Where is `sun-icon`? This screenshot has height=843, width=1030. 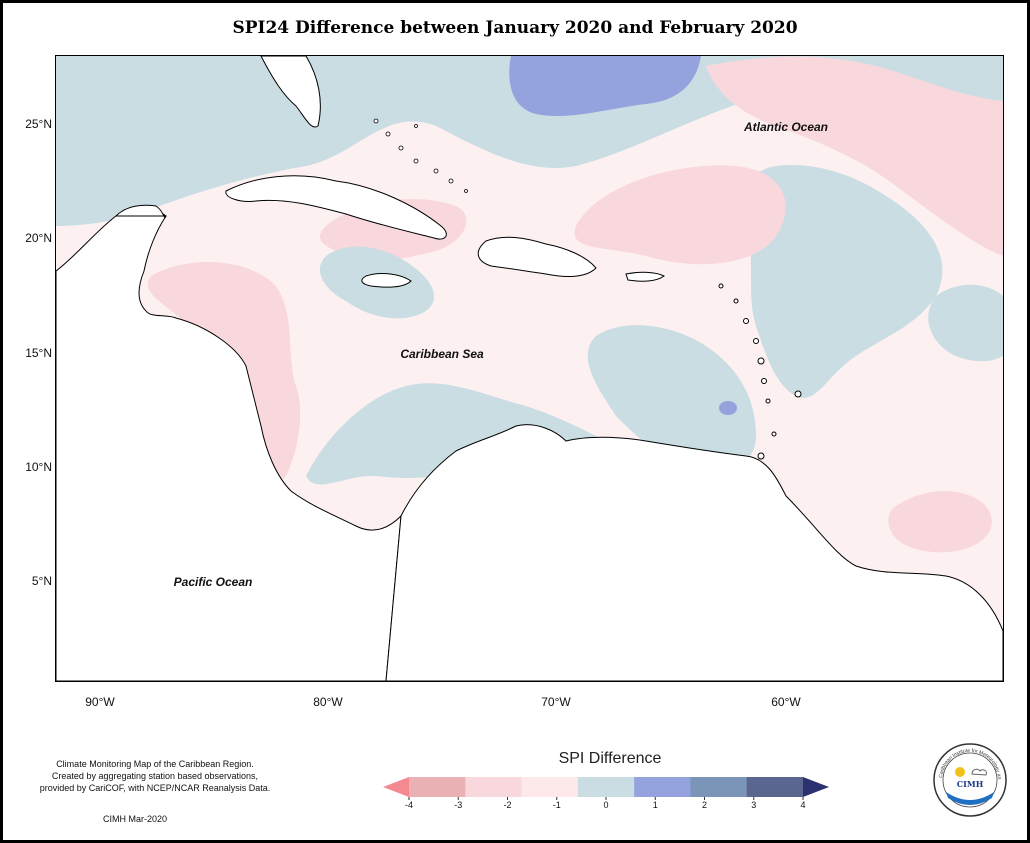
sun-icon is located at coordinates (960, 772).